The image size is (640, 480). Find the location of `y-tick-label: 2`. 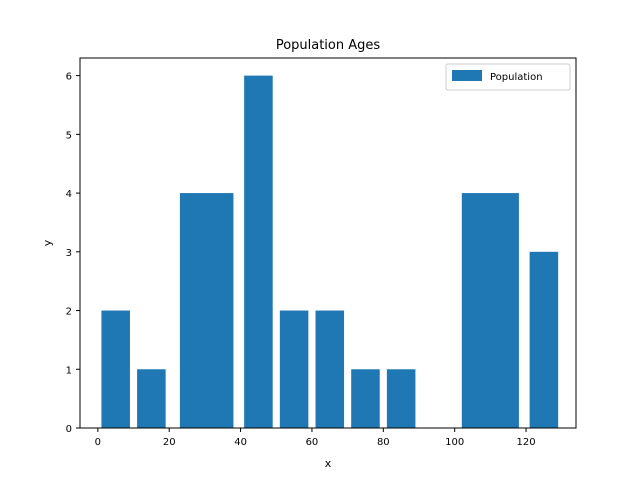

y-tick-label: 2 is located at coordinates (69, 312).